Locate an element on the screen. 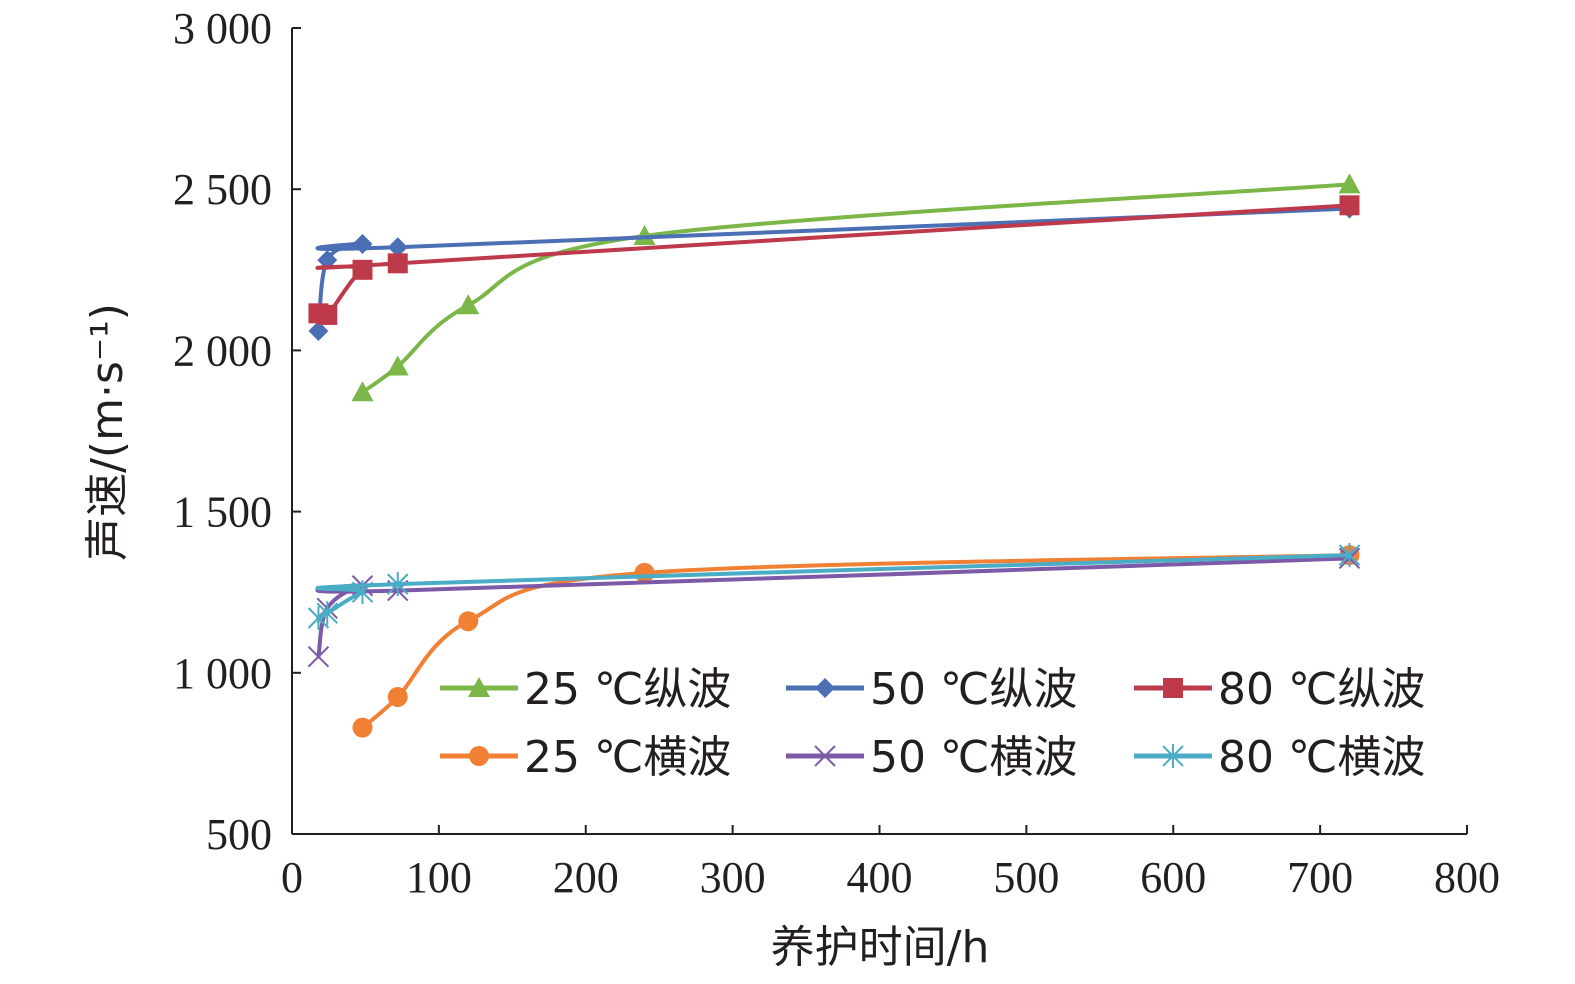 The height and width of the screenshot is (984, 1575). y-axis-title: 声速/(m·s⁻¹) is located at coordinates (107, 432).